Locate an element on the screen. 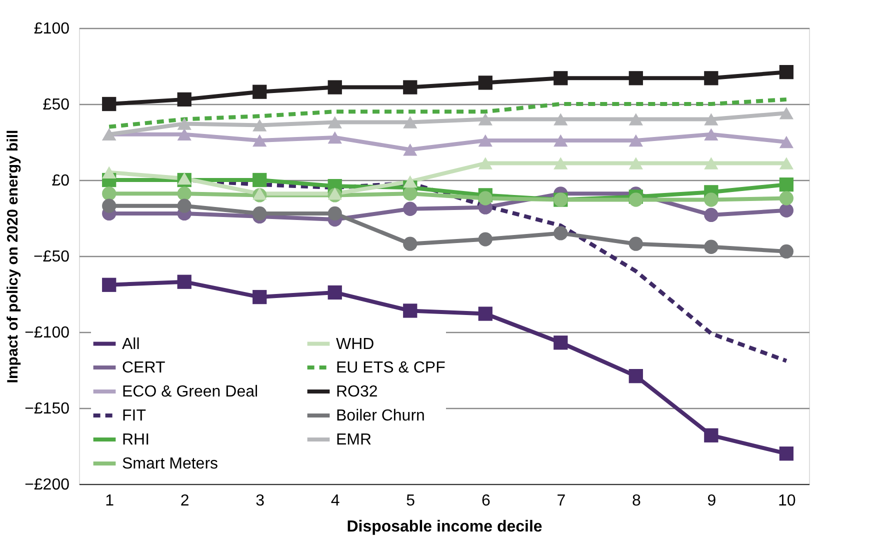 The image size is (880, 541). x-tick-label: 2 is located at coordinates (185, 501).